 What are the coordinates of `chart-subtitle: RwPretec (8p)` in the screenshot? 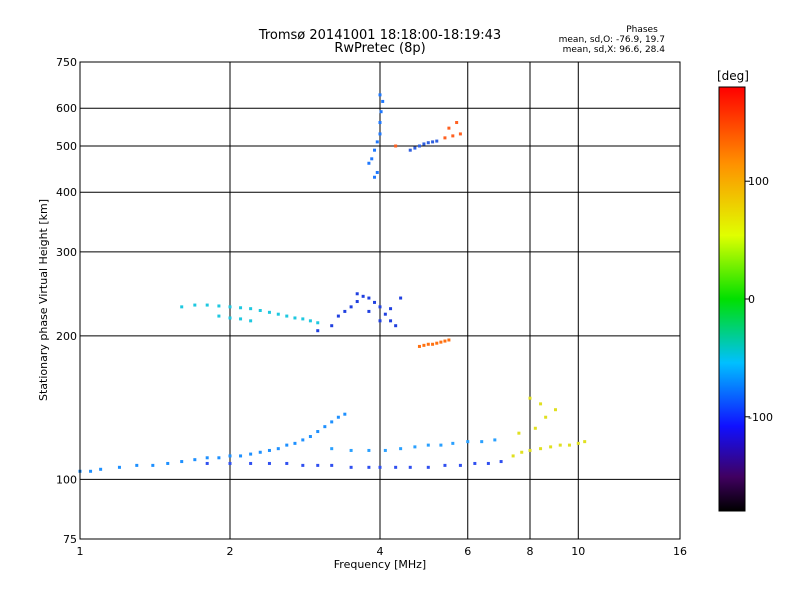 It's located at (379, 48).